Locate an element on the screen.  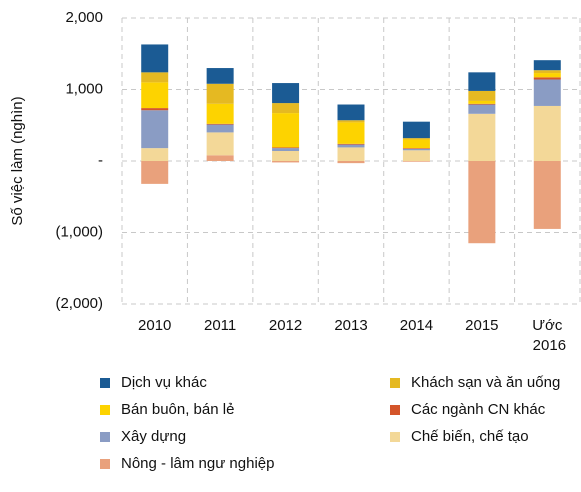
y-axis-label: Số việc làm (nghìn) is located at coordinates (17, 160).